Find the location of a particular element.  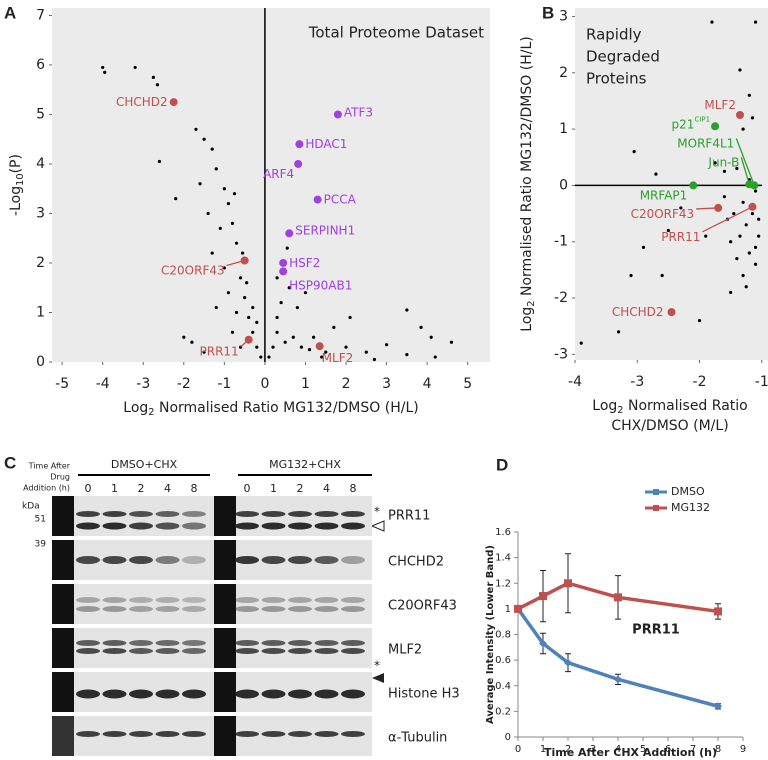

highlight-label: CHCHD2 is located at coordinates (142, 102).